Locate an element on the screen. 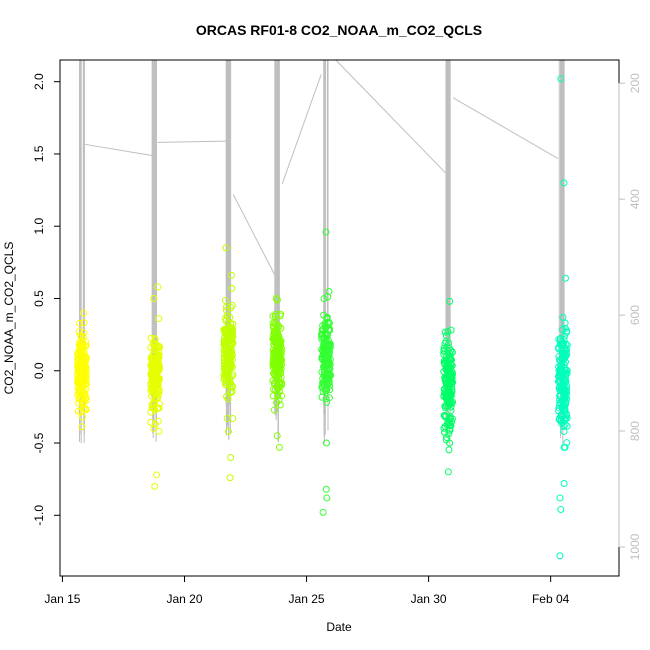 The image size is (650, 650). right-tick-label: 800 is located at coordinates (635, 431).